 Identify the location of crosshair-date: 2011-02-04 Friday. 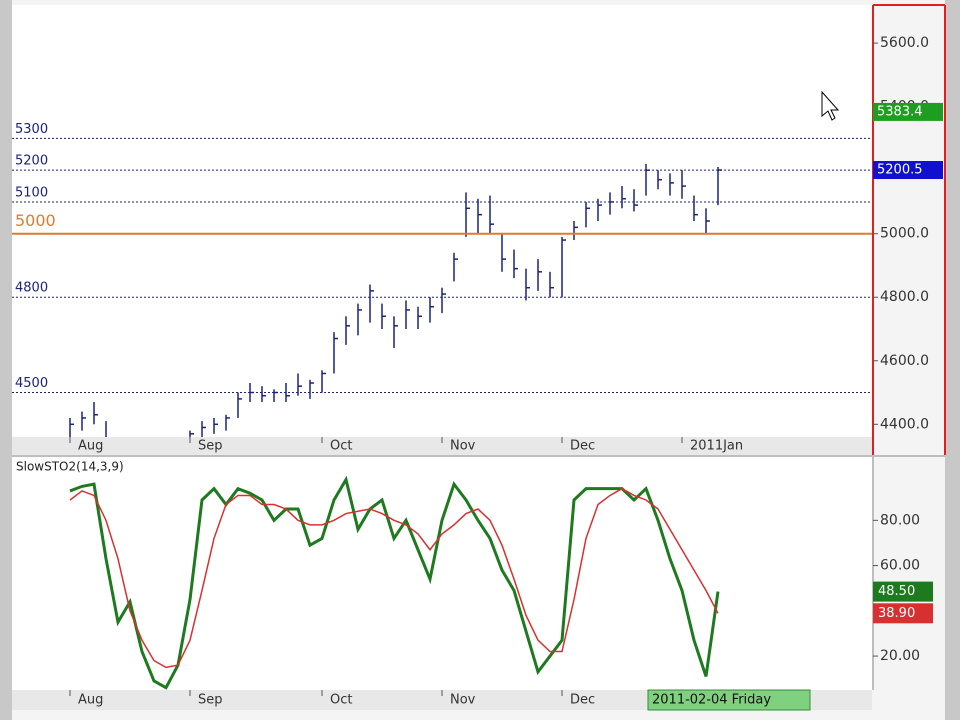
(711, 700).